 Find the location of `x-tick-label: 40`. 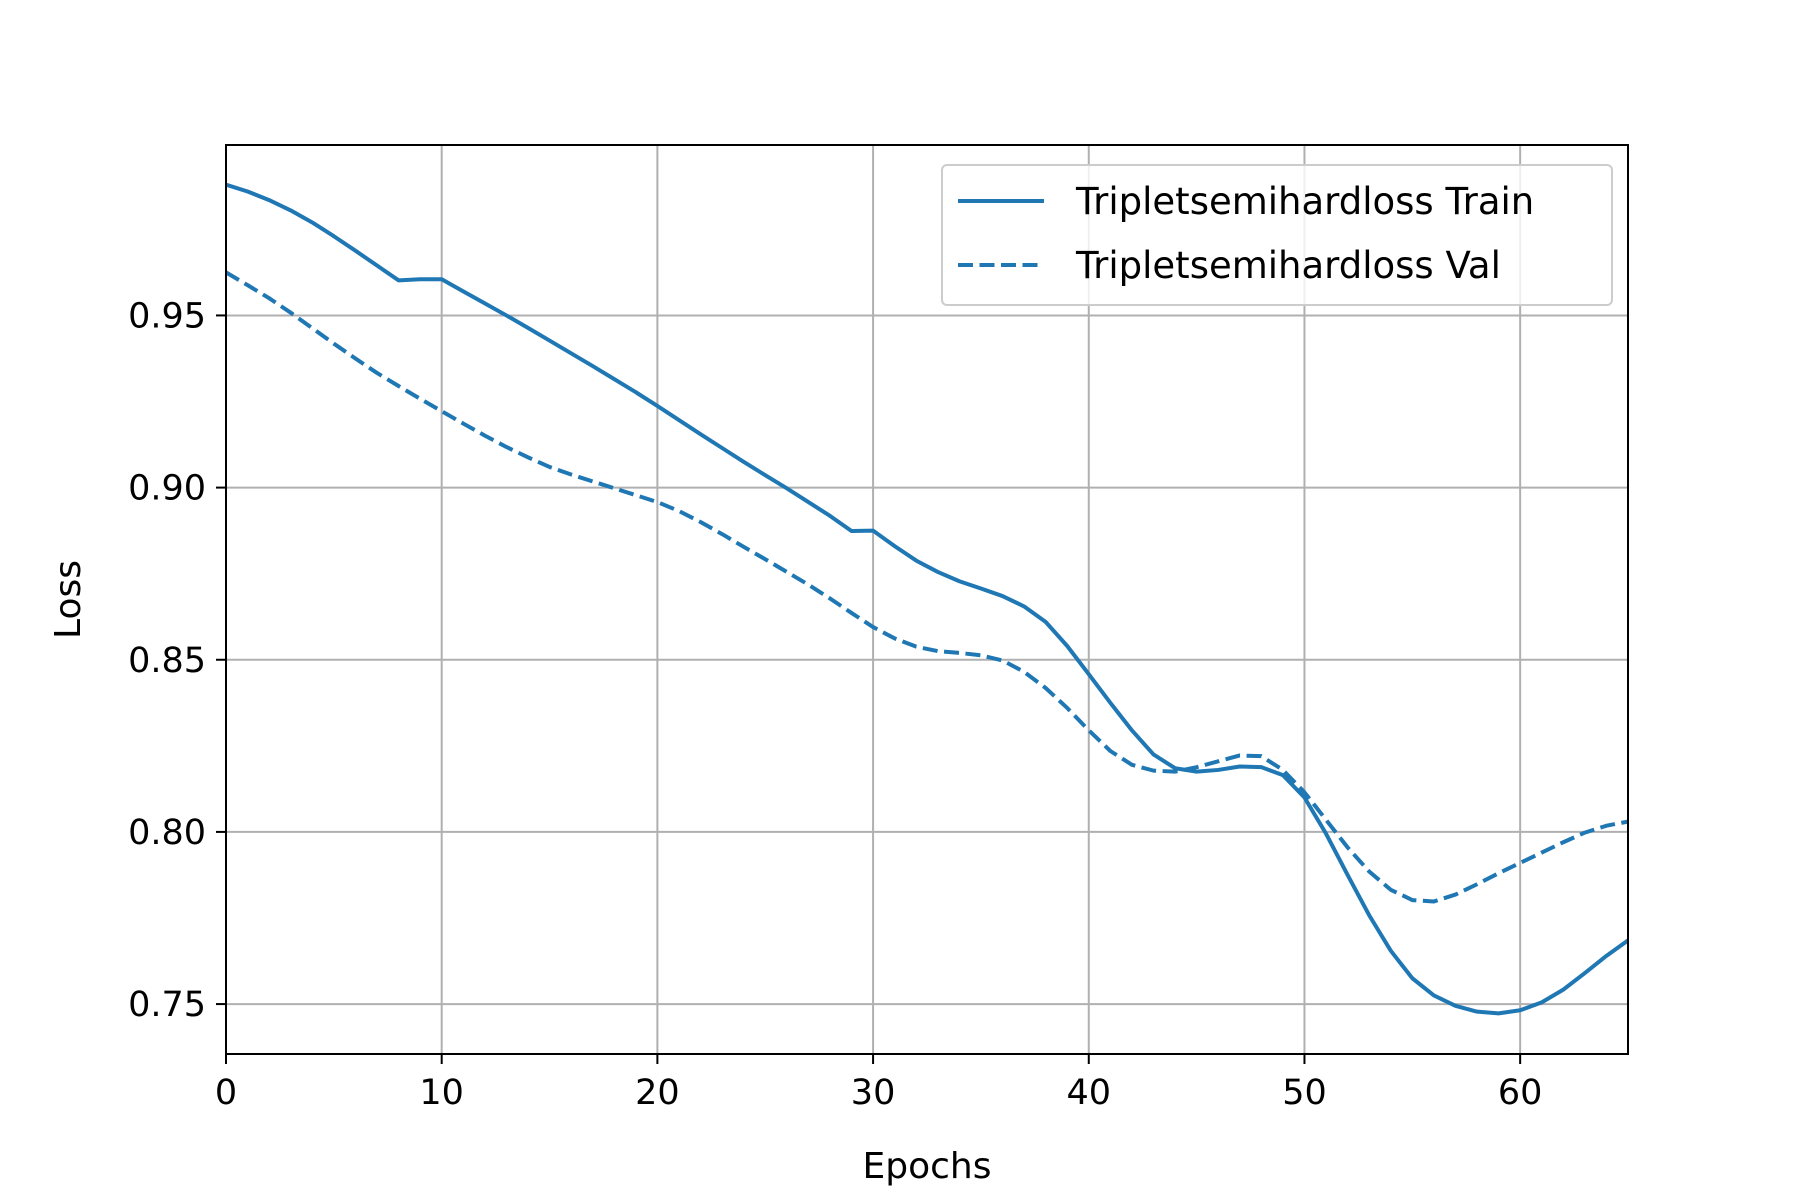

x-tick-label: 40 is located at coordinates (1088, 1093).